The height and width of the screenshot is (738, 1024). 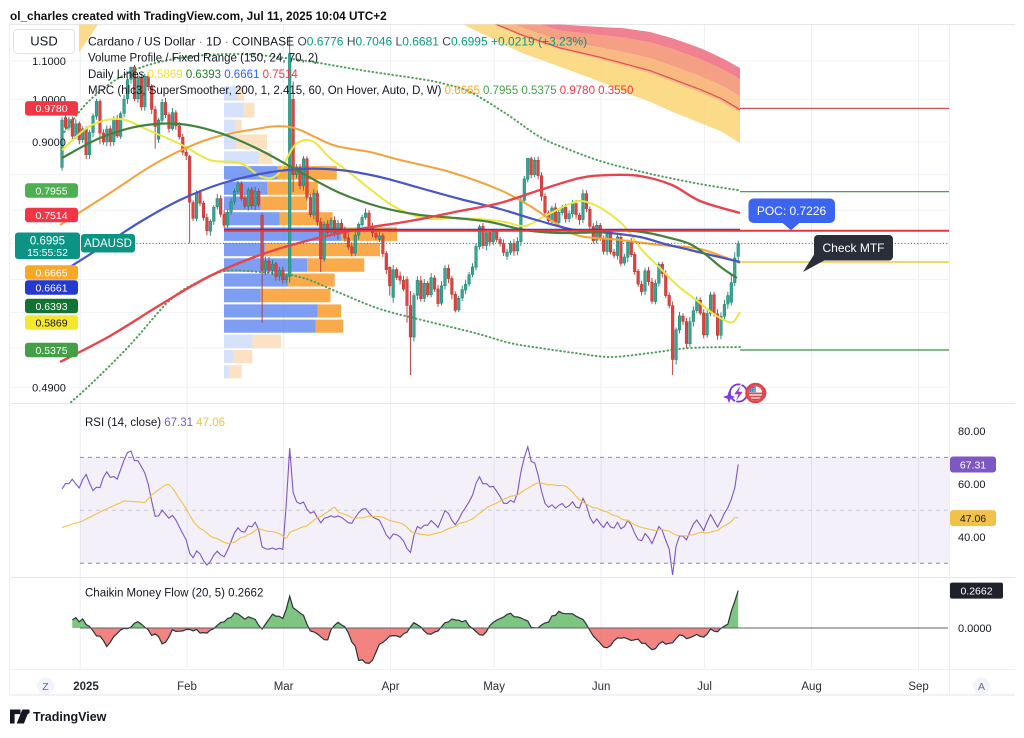 I want to click on svg-text: 0.4900, so click(x=49, y=388).